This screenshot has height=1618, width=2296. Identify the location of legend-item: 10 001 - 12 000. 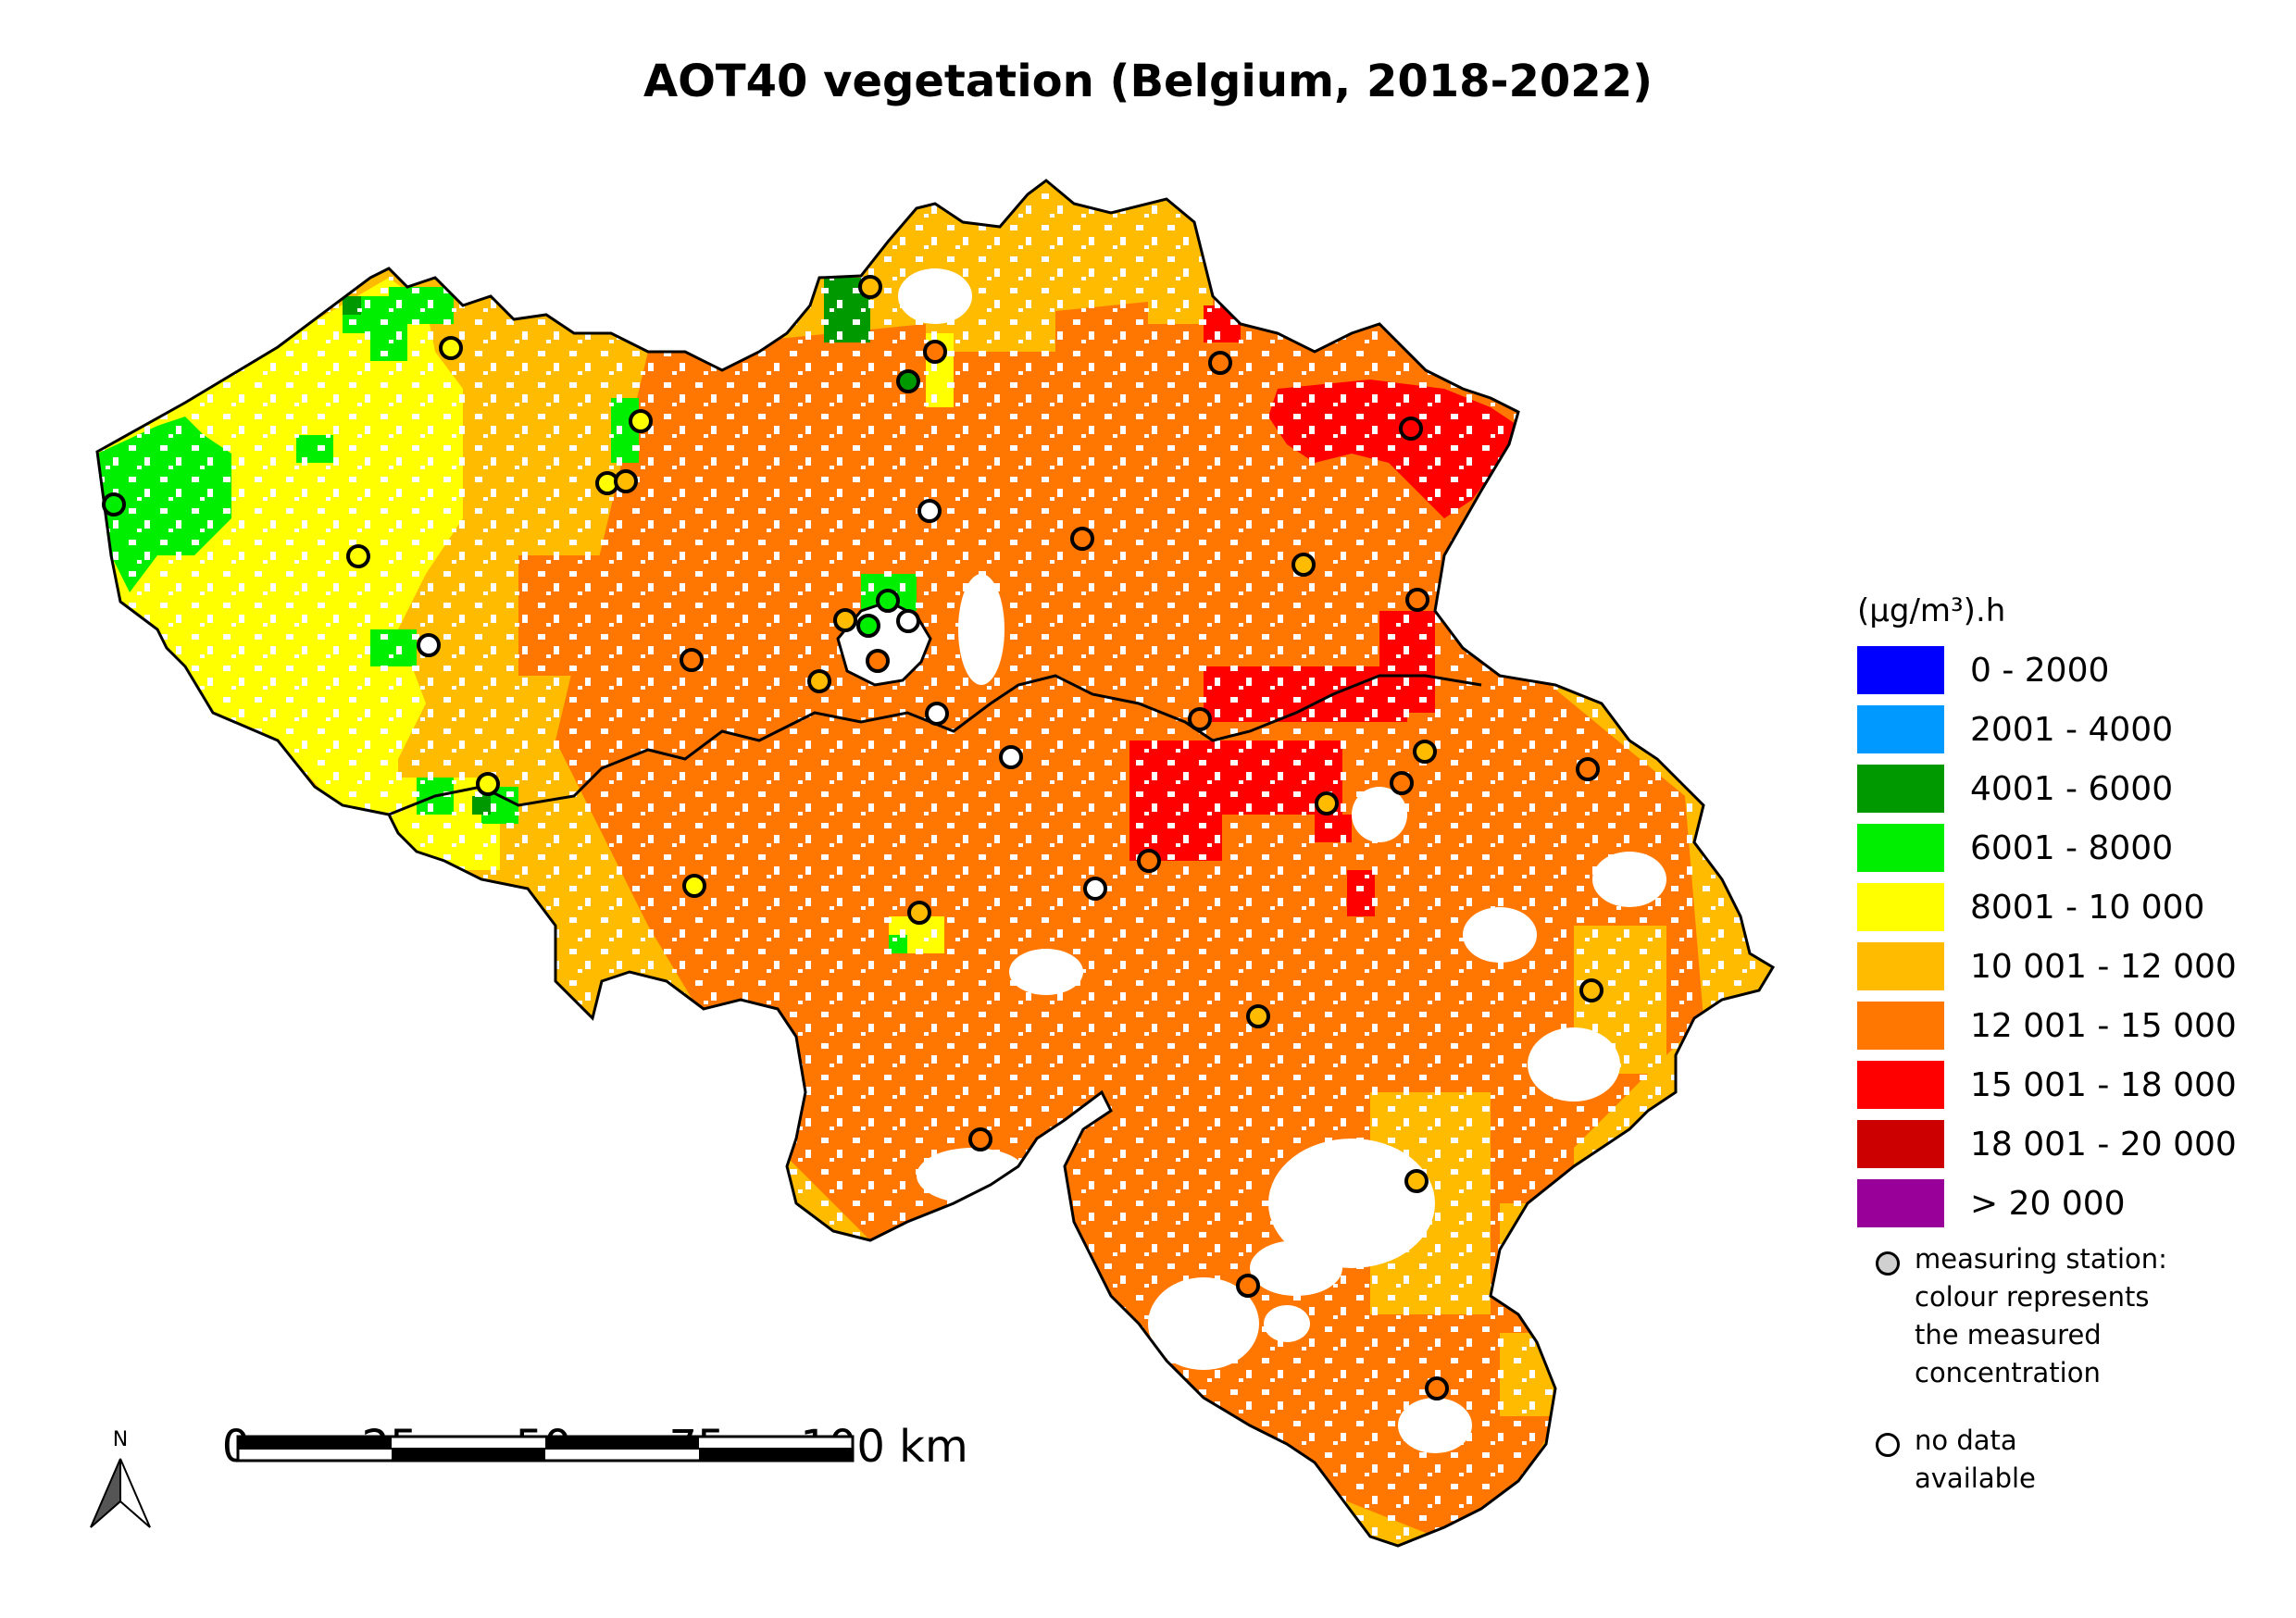
(2070, 966).